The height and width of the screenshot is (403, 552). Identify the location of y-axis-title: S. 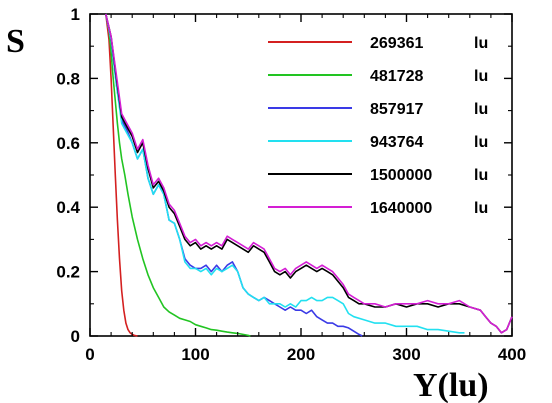
(15, 41).